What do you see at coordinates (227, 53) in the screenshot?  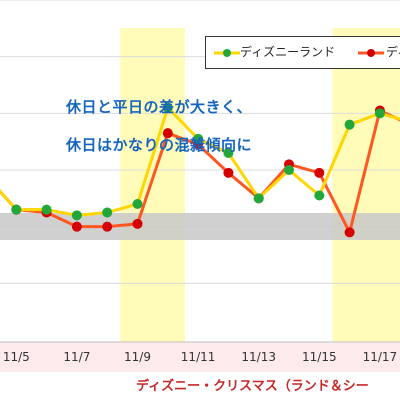 I see `legend-swatch-land` at bounding box center [227, 53].